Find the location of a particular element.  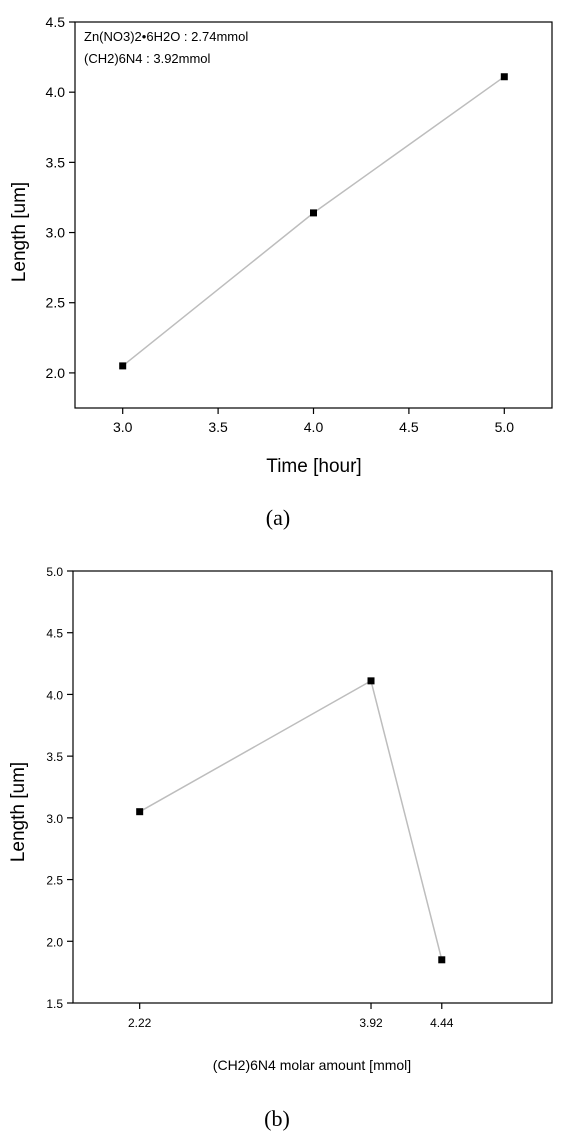

chart-a-y-tick-label: 2.0 is located at coordinates (56, 373).